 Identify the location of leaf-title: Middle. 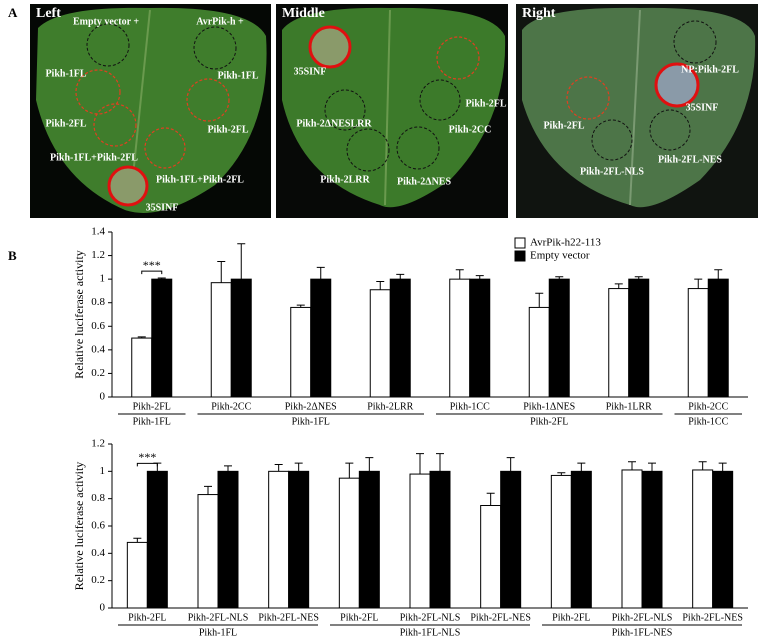
(303, 13).